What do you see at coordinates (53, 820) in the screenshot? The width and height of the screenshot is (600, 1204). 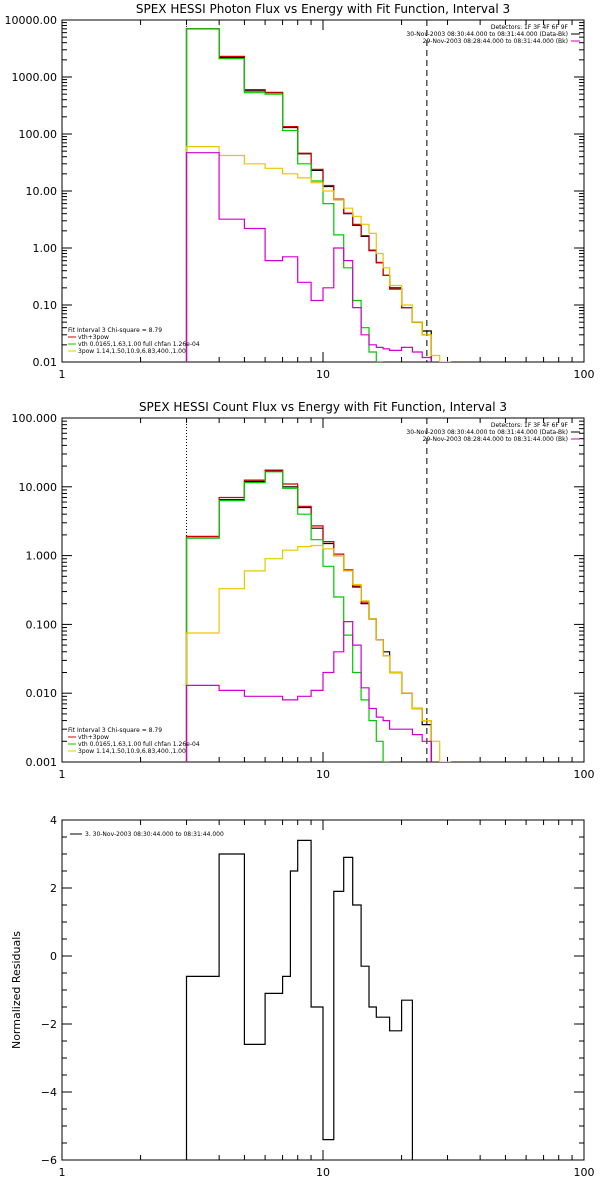 I see `y-tick-label: 4` at bounding box center [53, 820].